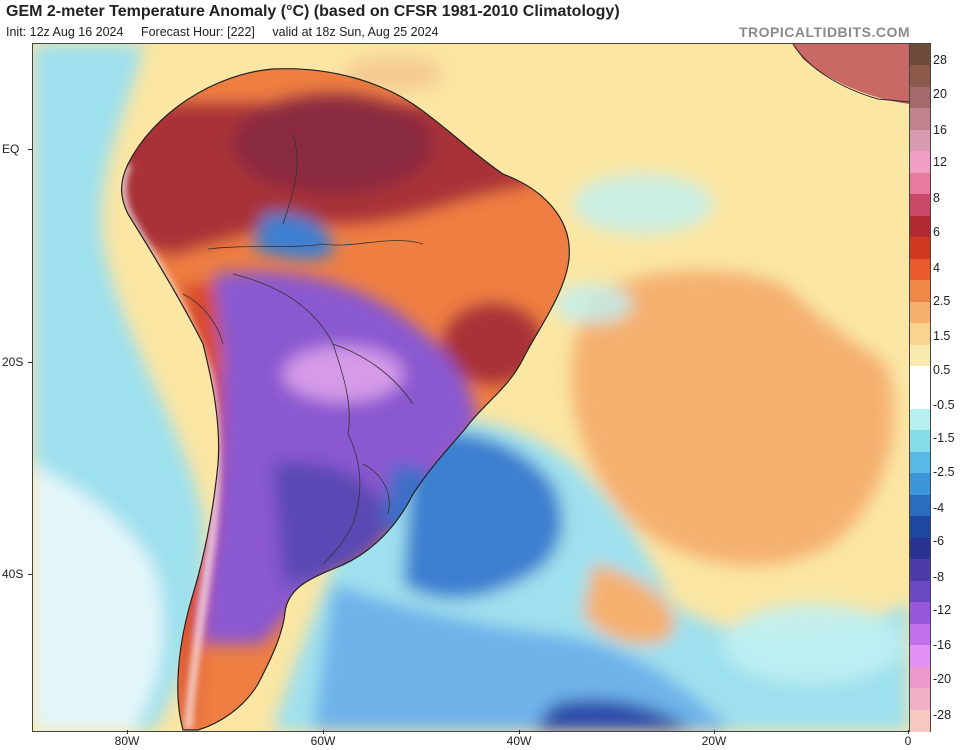  Describe the element at coordinates (936, 268) in the screenshot. I see `colorbar-label: 4` at that location.